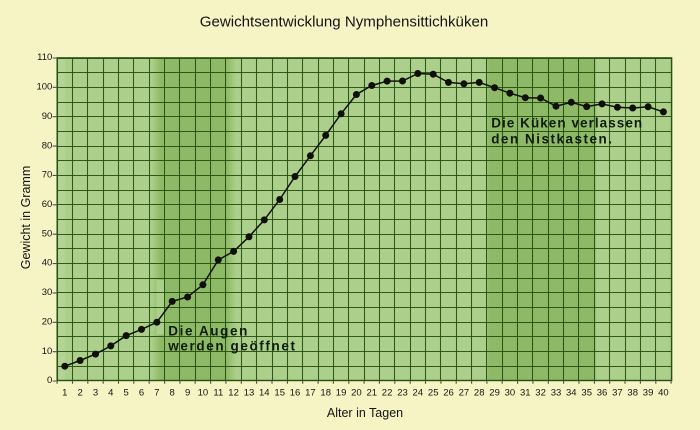 The width and height of the screenshot is (700, 430). What do you see at coordinates (387, 392) in the screenshot?
I see `svg-text: 22` at bounding box center [387, 392].